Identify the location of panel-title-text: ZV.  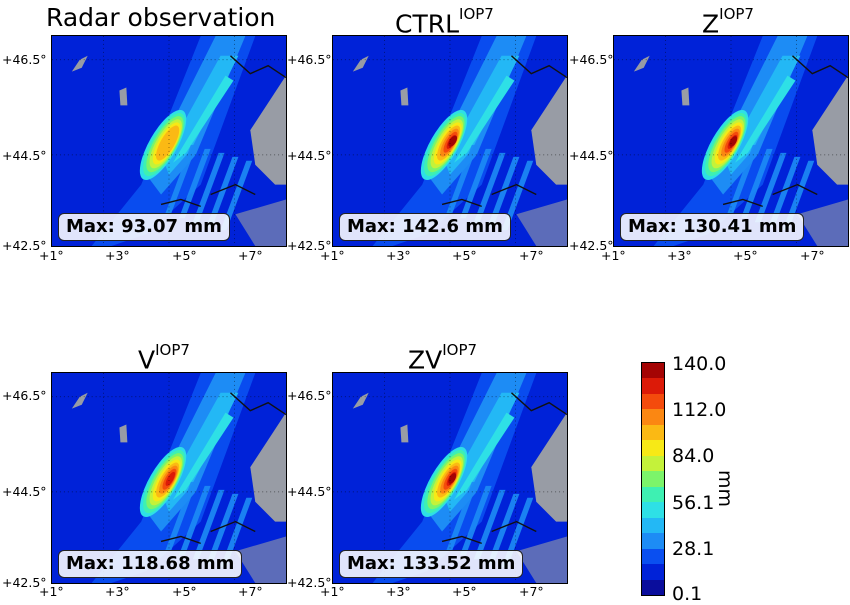
(425, 360).